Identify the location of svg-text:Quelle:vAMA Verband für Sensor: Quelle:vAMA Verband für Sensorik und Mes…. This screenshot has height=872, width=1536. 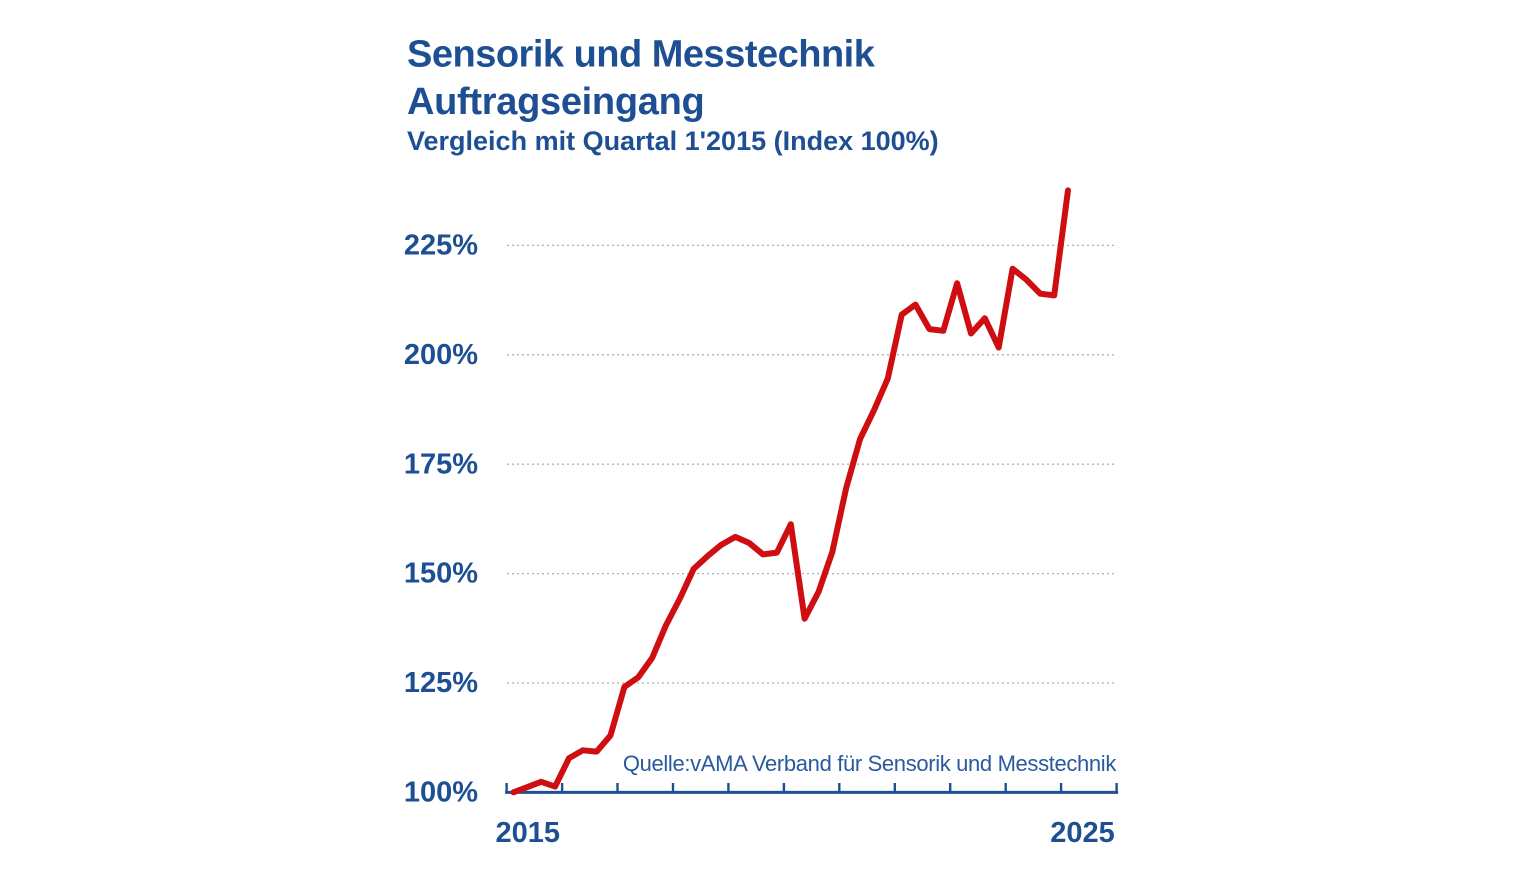
(870, 763).